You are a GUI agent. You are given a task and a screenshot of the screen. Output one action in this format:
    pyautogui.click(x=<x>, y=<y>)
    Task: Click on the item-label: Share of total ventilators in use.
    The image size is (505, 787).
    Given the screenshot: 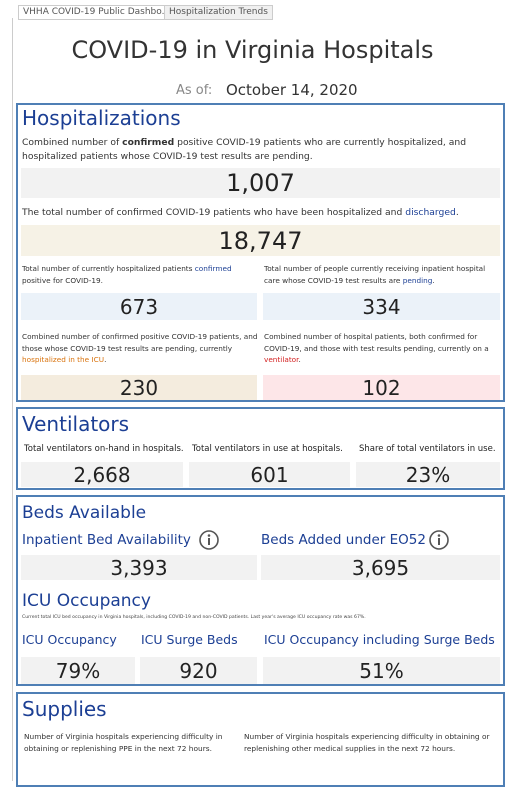 What is the action you would take?
    pyautogui.click(x=427, y=449)
    